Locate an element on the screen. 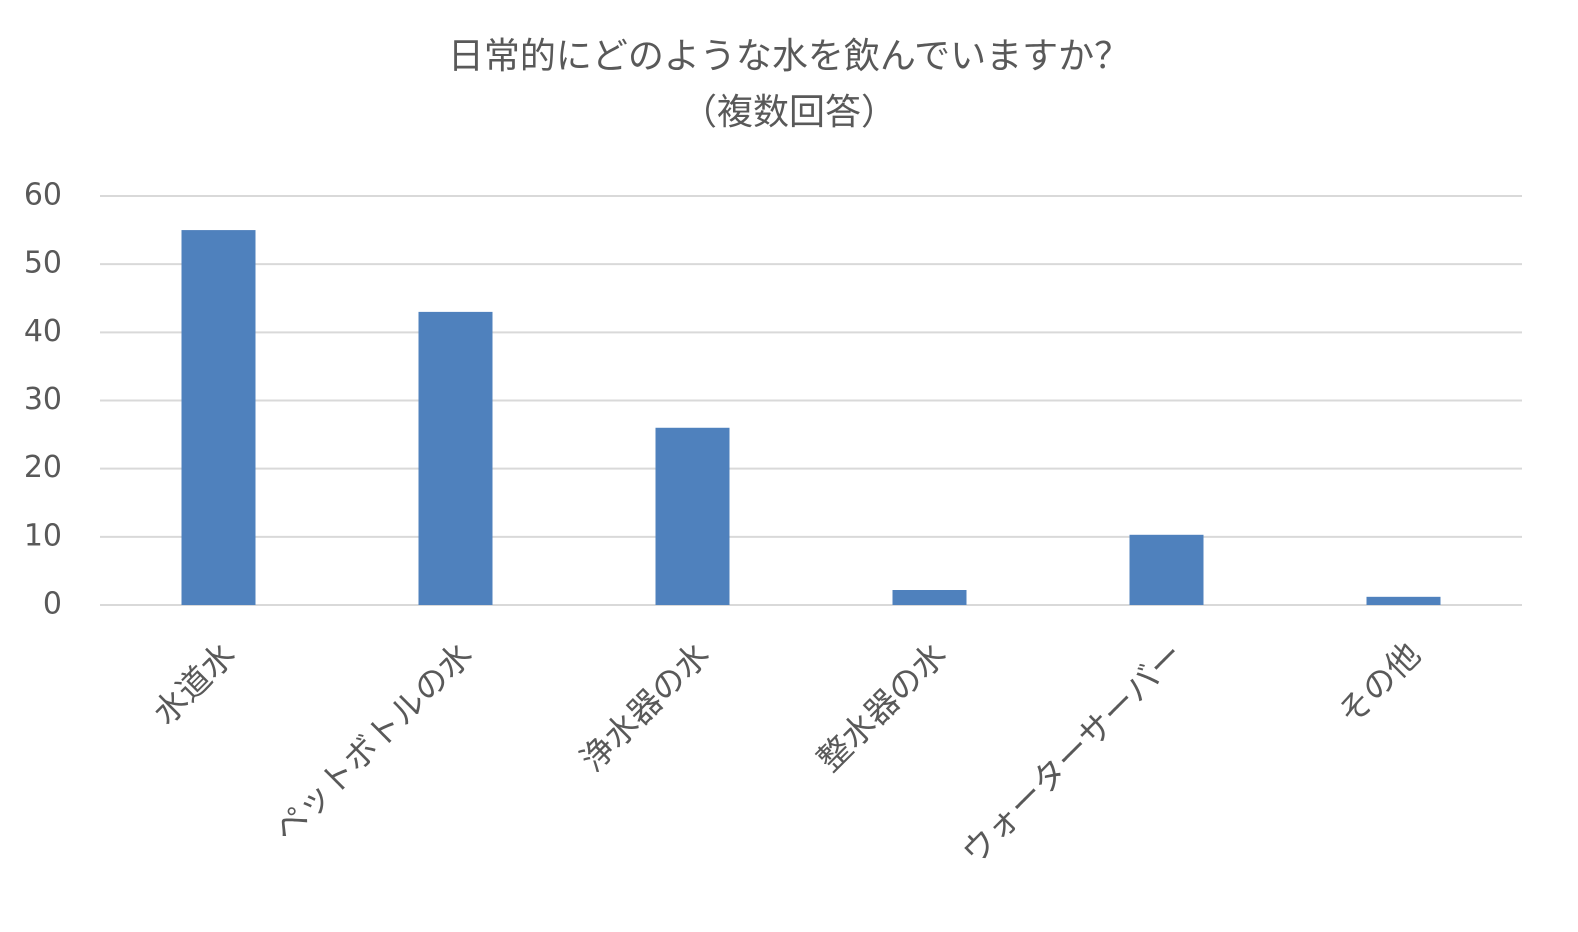 This screenshot has height=932, width=1578. chart-subtitle: （複数回答） is located at coordinates (789, 112).